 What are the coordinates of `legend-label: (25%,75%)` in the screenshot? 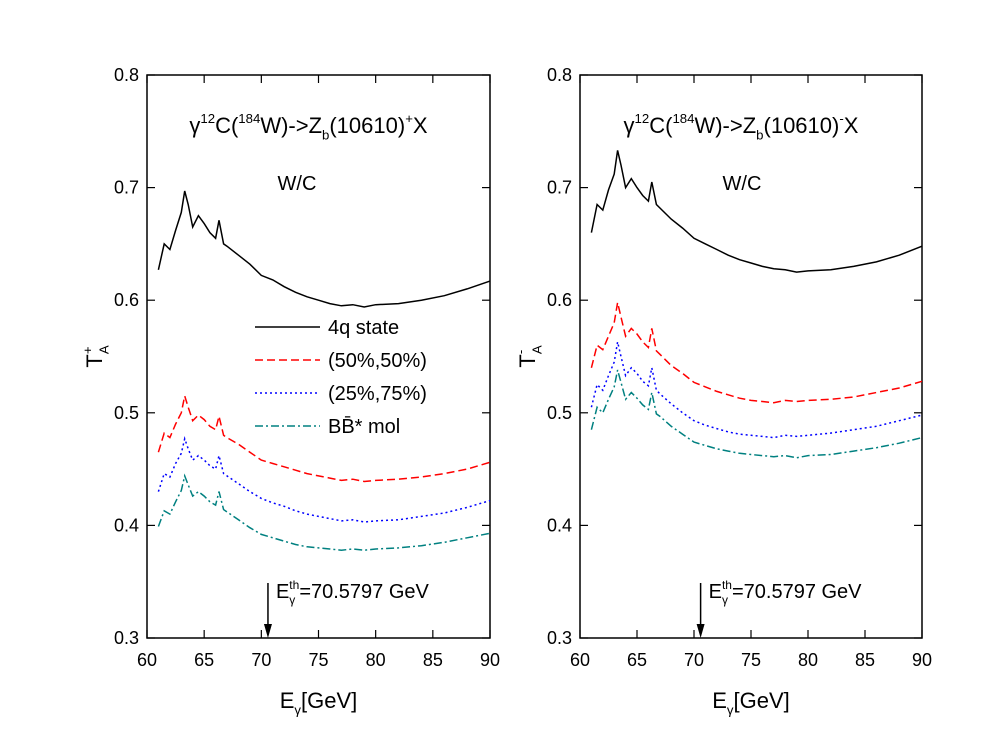 It's located at (377, 394).